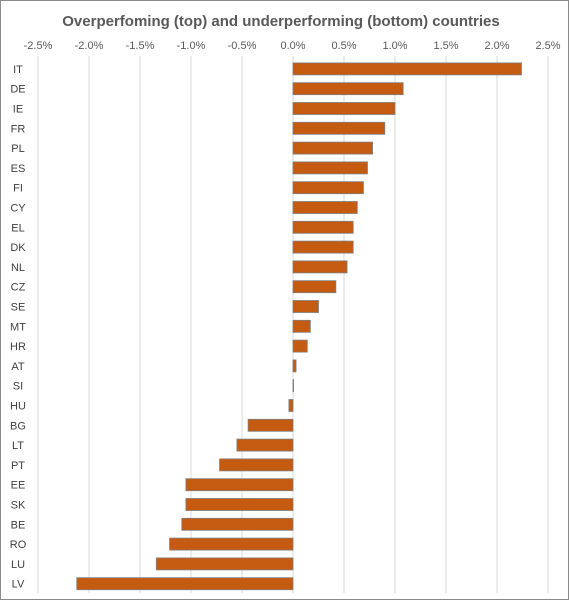 The width and height of the screenshot is (569, 601). I want to click on bar-hu, so click(291, 405).